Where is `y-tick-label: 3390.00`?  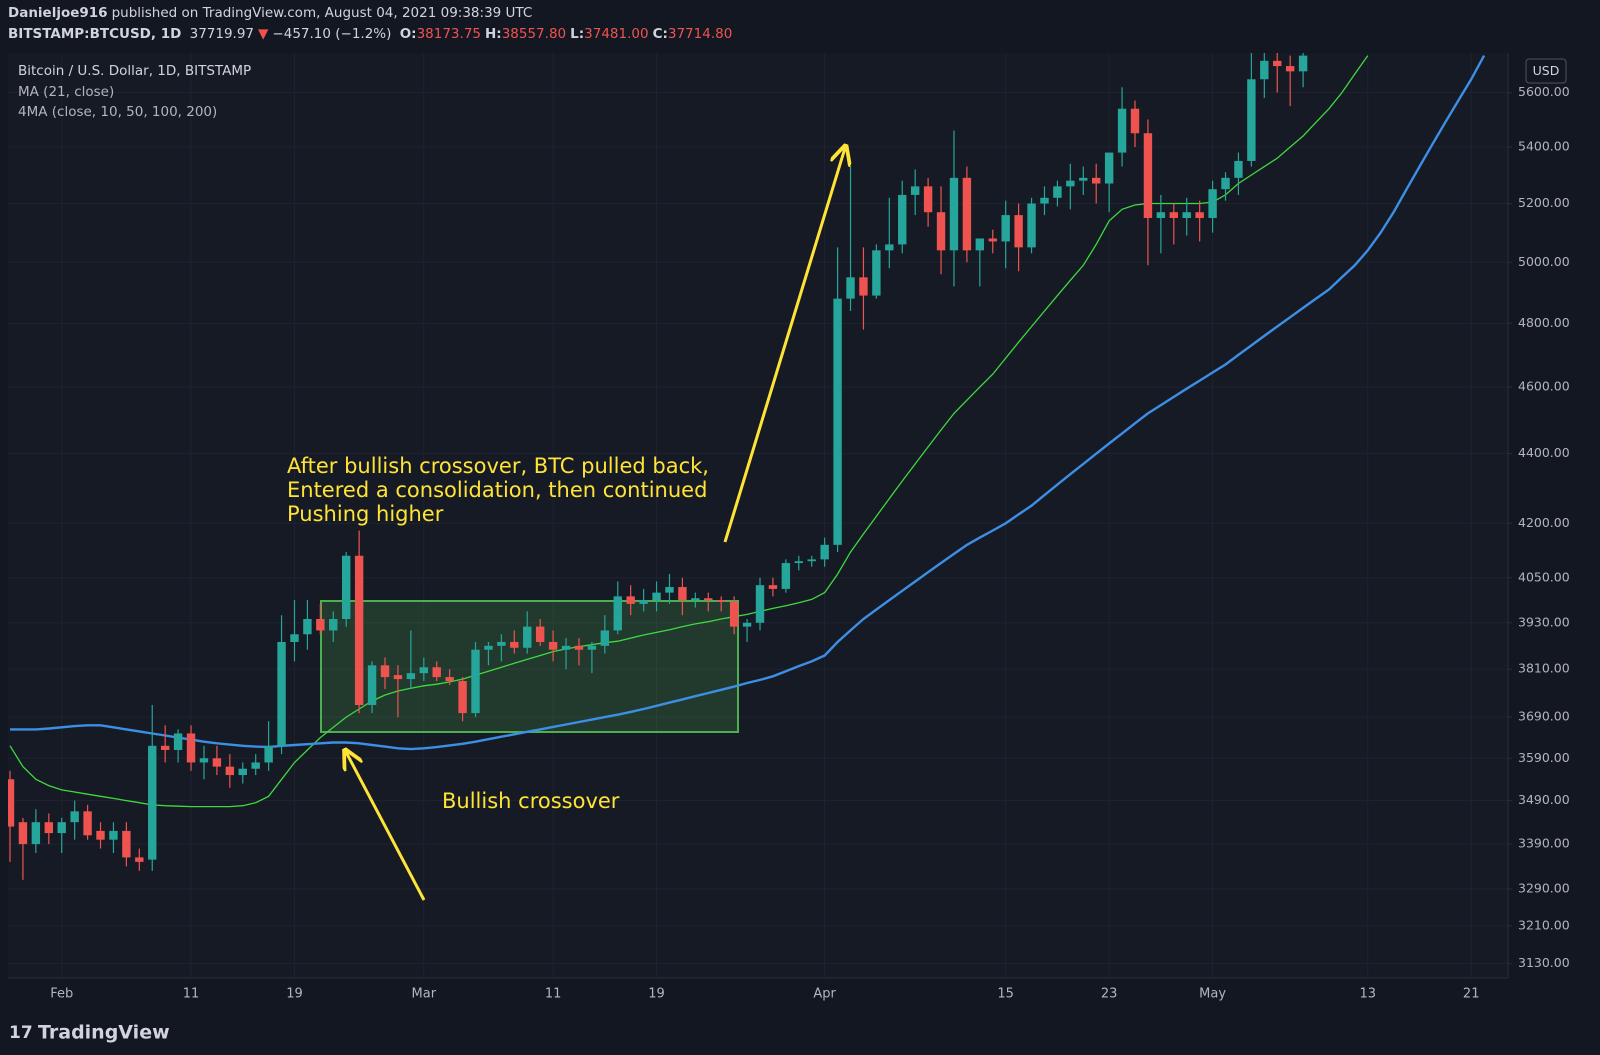 y-tick-label: 3390.00 is located at coordinates (1544, 843).